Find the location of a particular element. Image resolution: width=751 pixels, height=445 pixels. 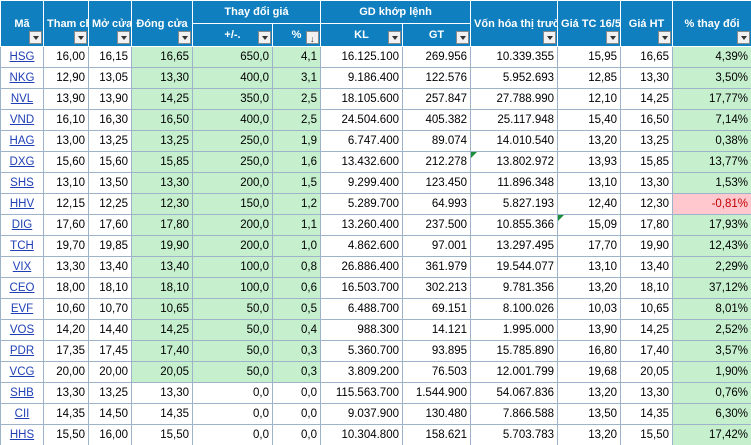

symbol-link: HSG is located at coordinates (22, 57).